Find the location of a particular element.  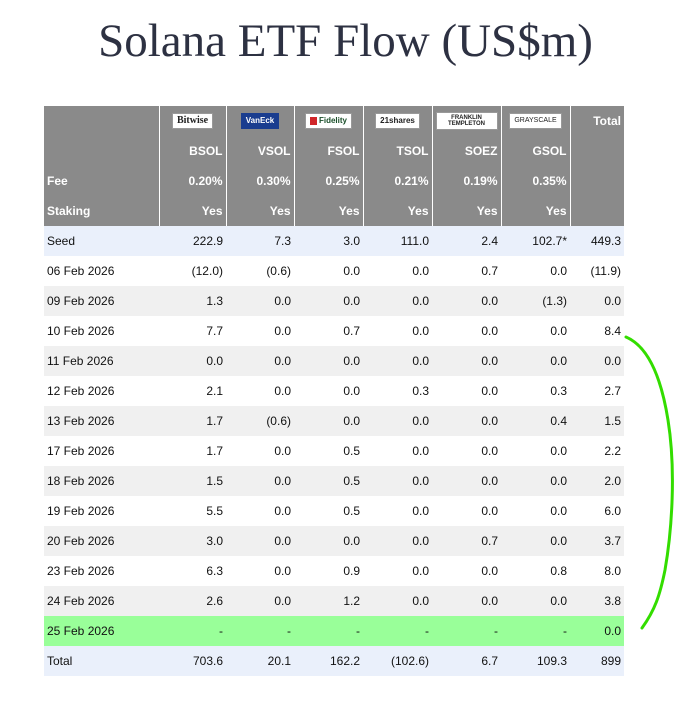

table-row: 18 Feb 2026 1.5 0.0 0.5 0.0 0.0 0.0 2.0 is located at coordinates (334, 481).